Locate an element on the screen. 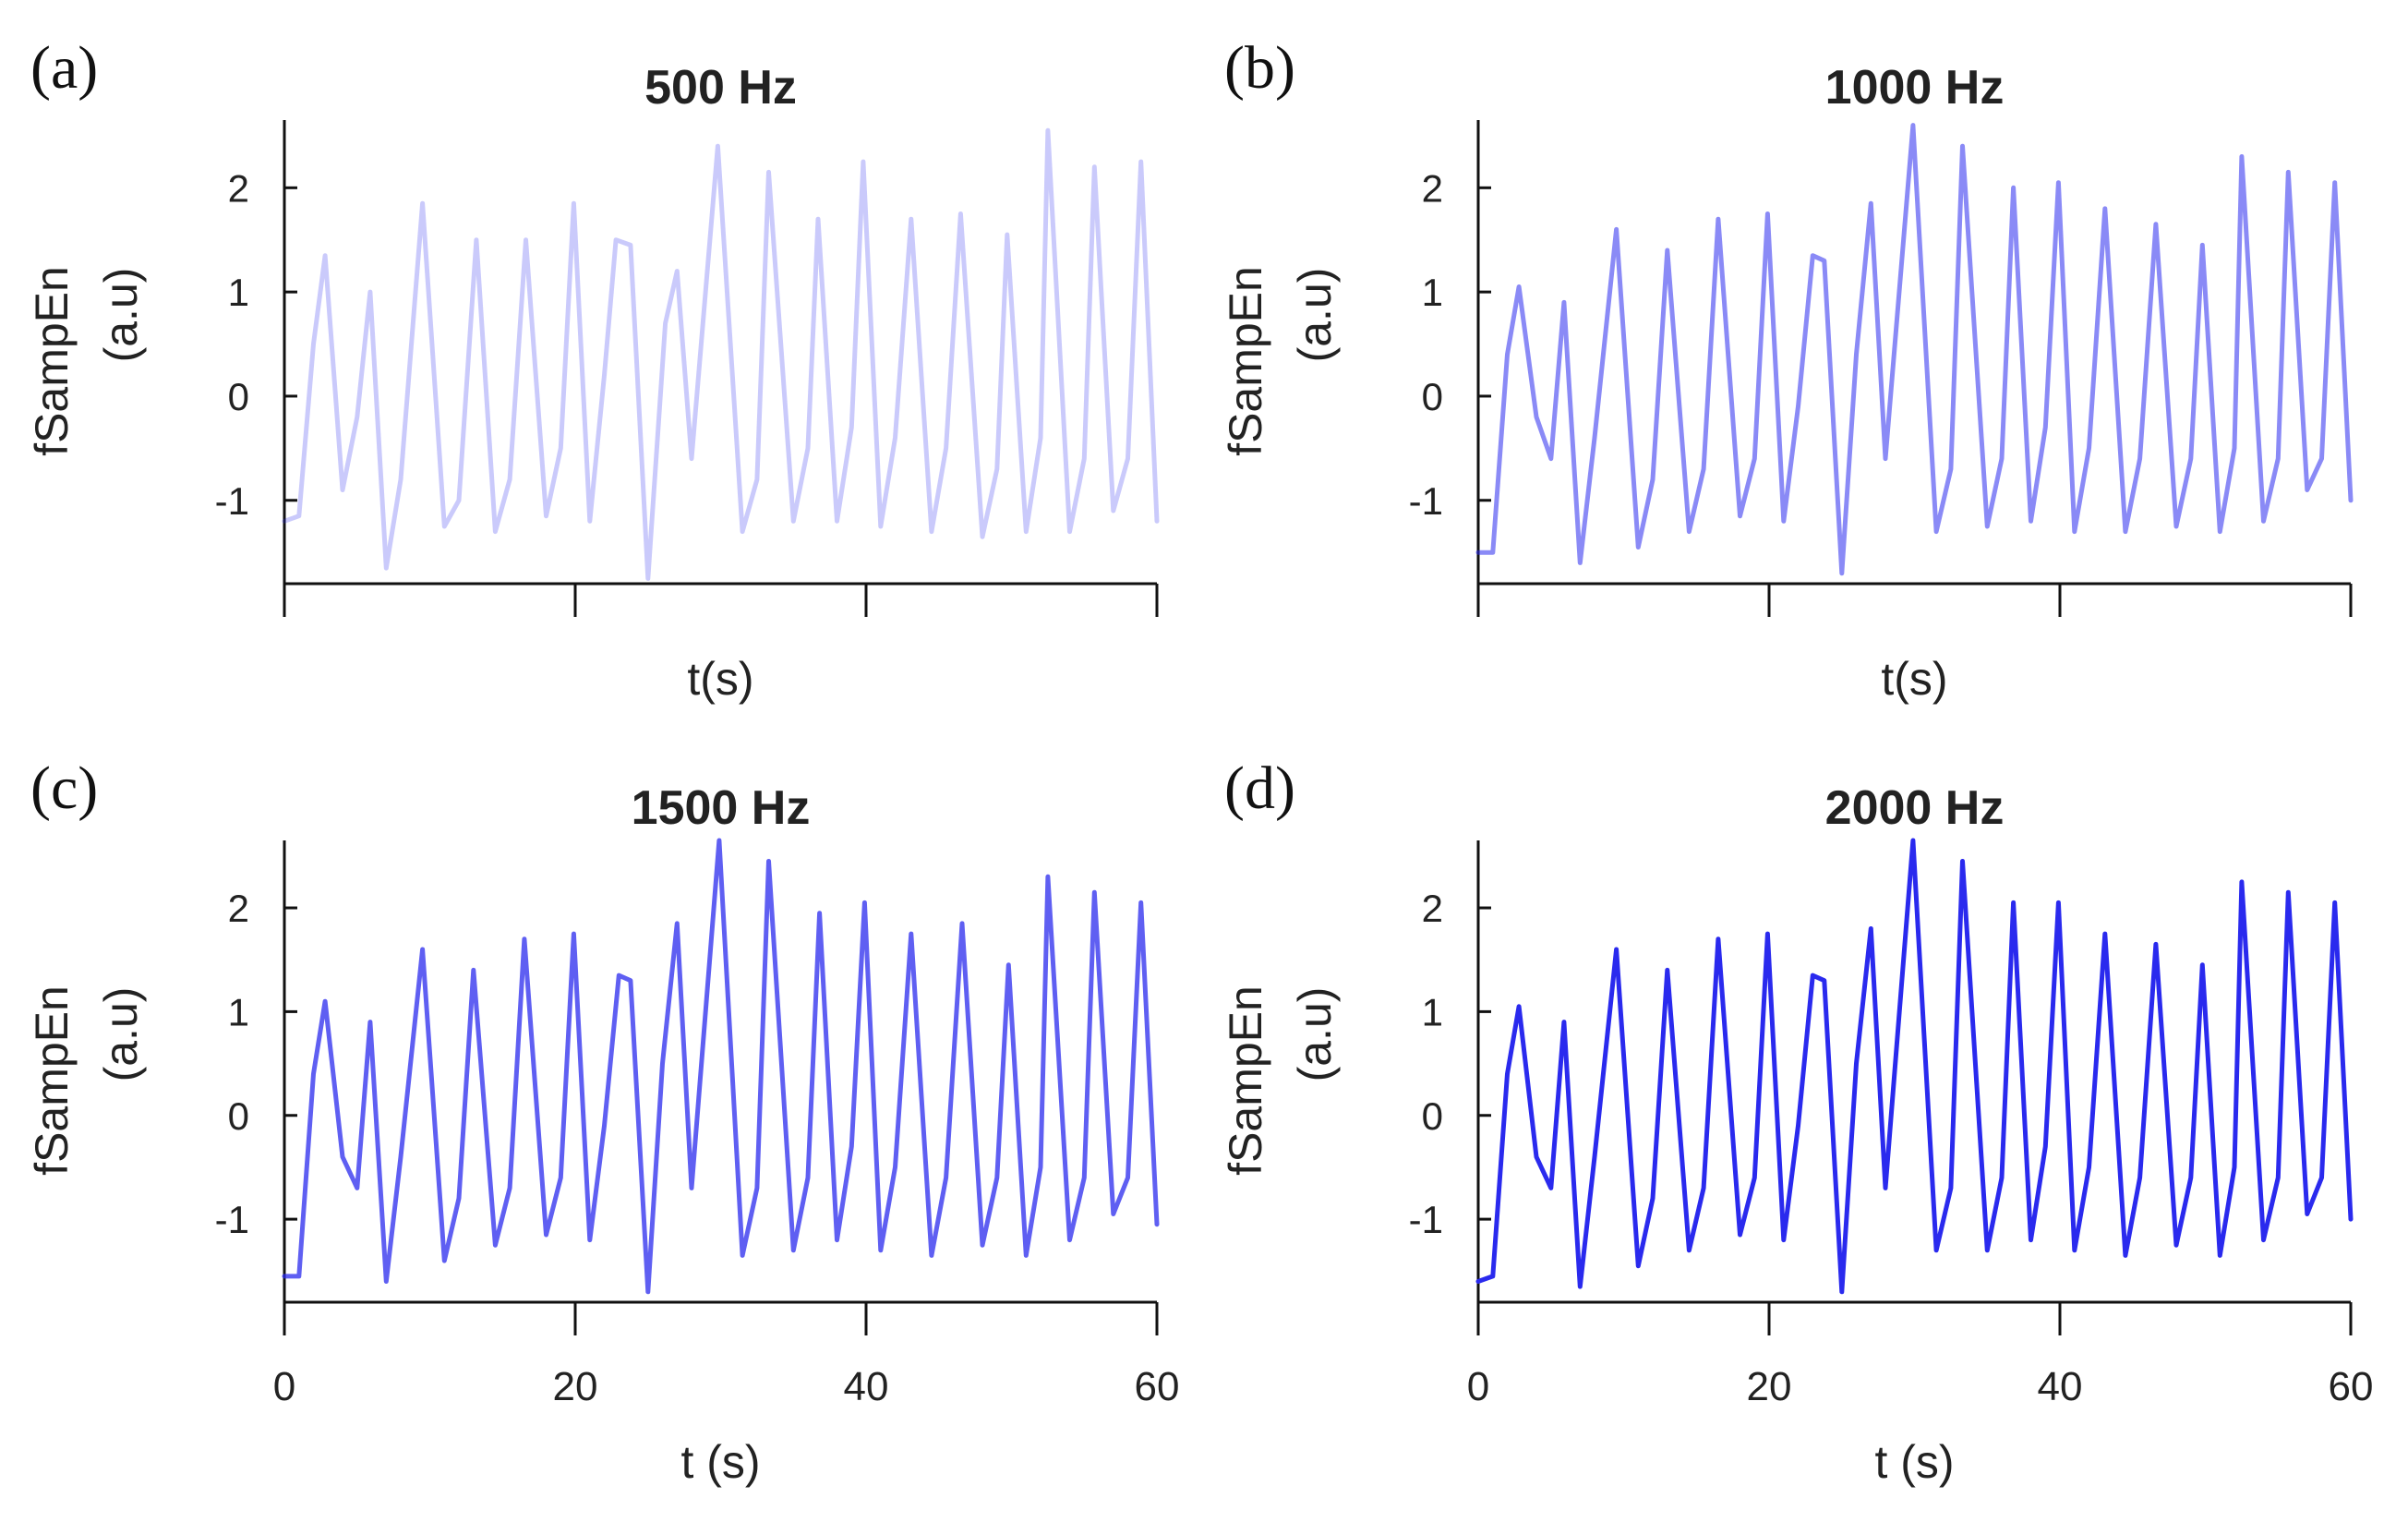  chart-title: 1500 Hz is located at coordinates (721, 808).